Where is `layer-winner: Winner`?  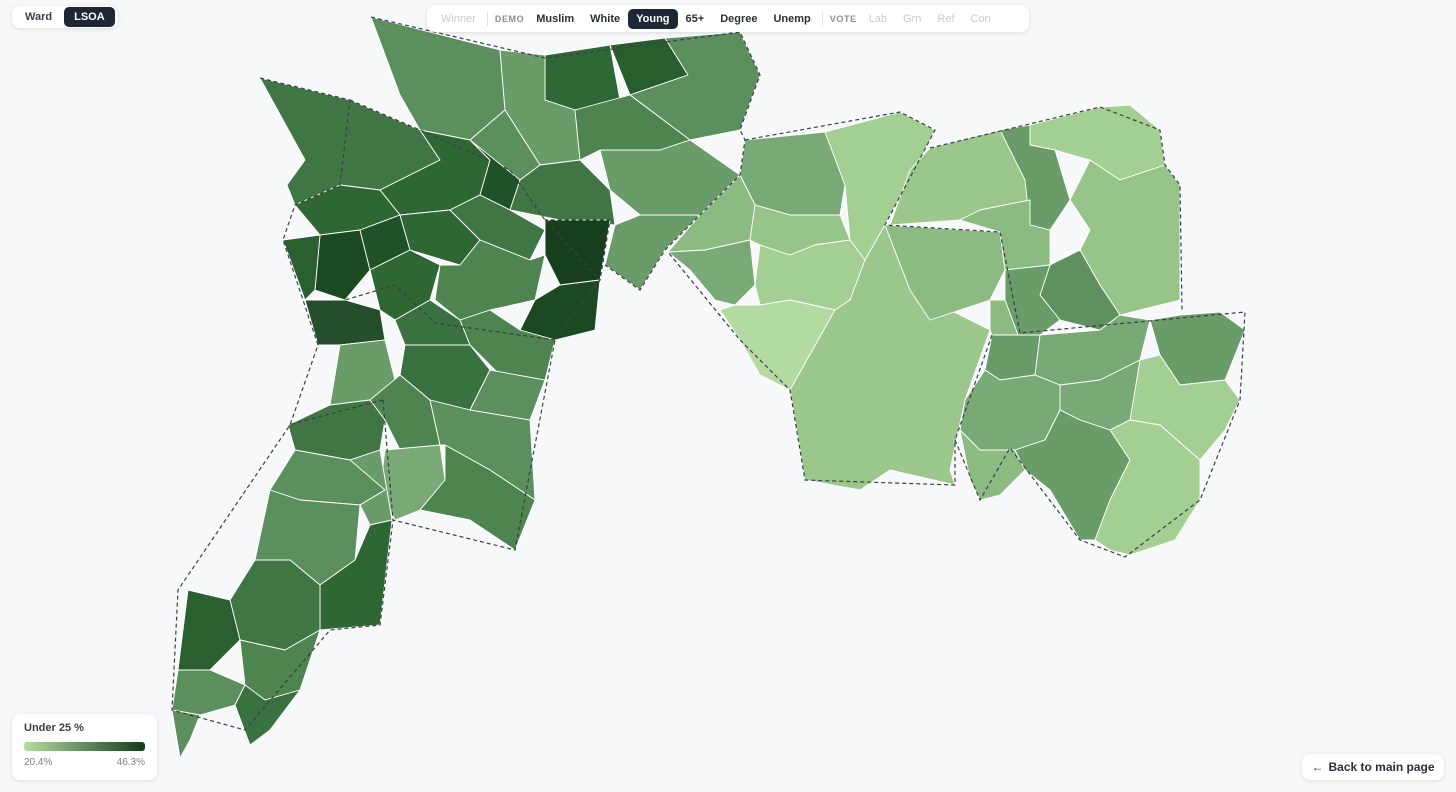
layer-winner: Winner is located at coordinates (458, 18).